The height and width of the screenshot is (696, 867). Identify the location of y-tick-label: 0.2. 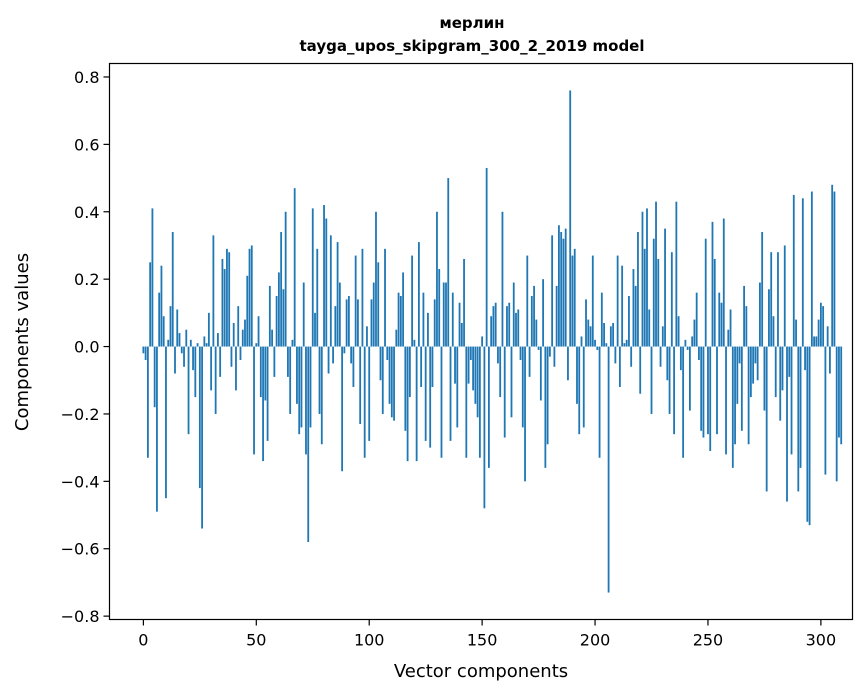
(86, 279).